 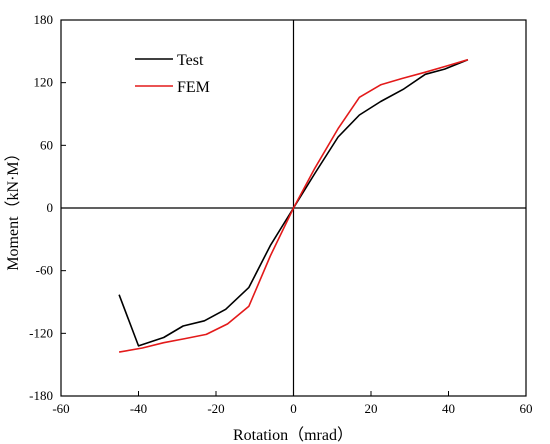 What do you see at coordinates (138, 408) in the screenshot?
I see `x-tick-label: -40` at bounding box center [138, 408].